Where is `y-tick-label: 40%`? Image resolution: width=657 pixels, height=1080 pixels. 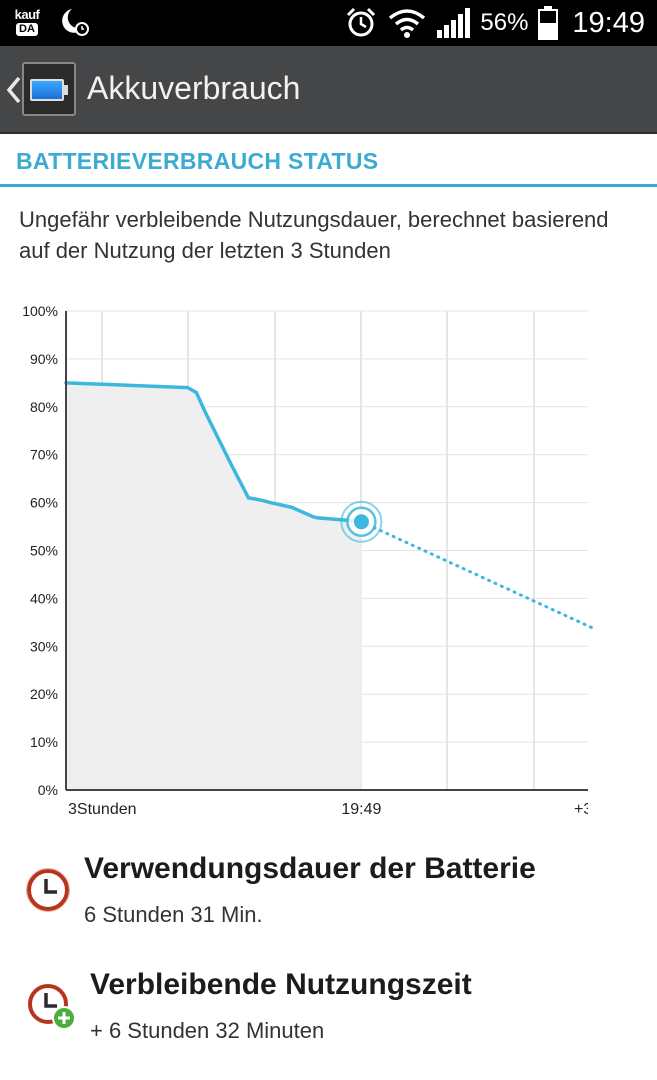
y-tick-label: 40% is located at coordinates (44, 598).